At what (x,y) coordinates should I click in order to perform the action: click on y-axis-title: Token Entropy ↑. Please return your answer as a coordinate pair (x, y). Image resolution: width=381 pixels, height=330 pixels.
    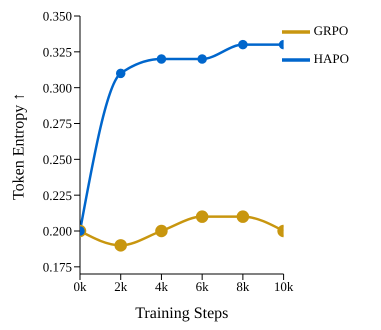
    Looking at the image, I should click on (19, 146).